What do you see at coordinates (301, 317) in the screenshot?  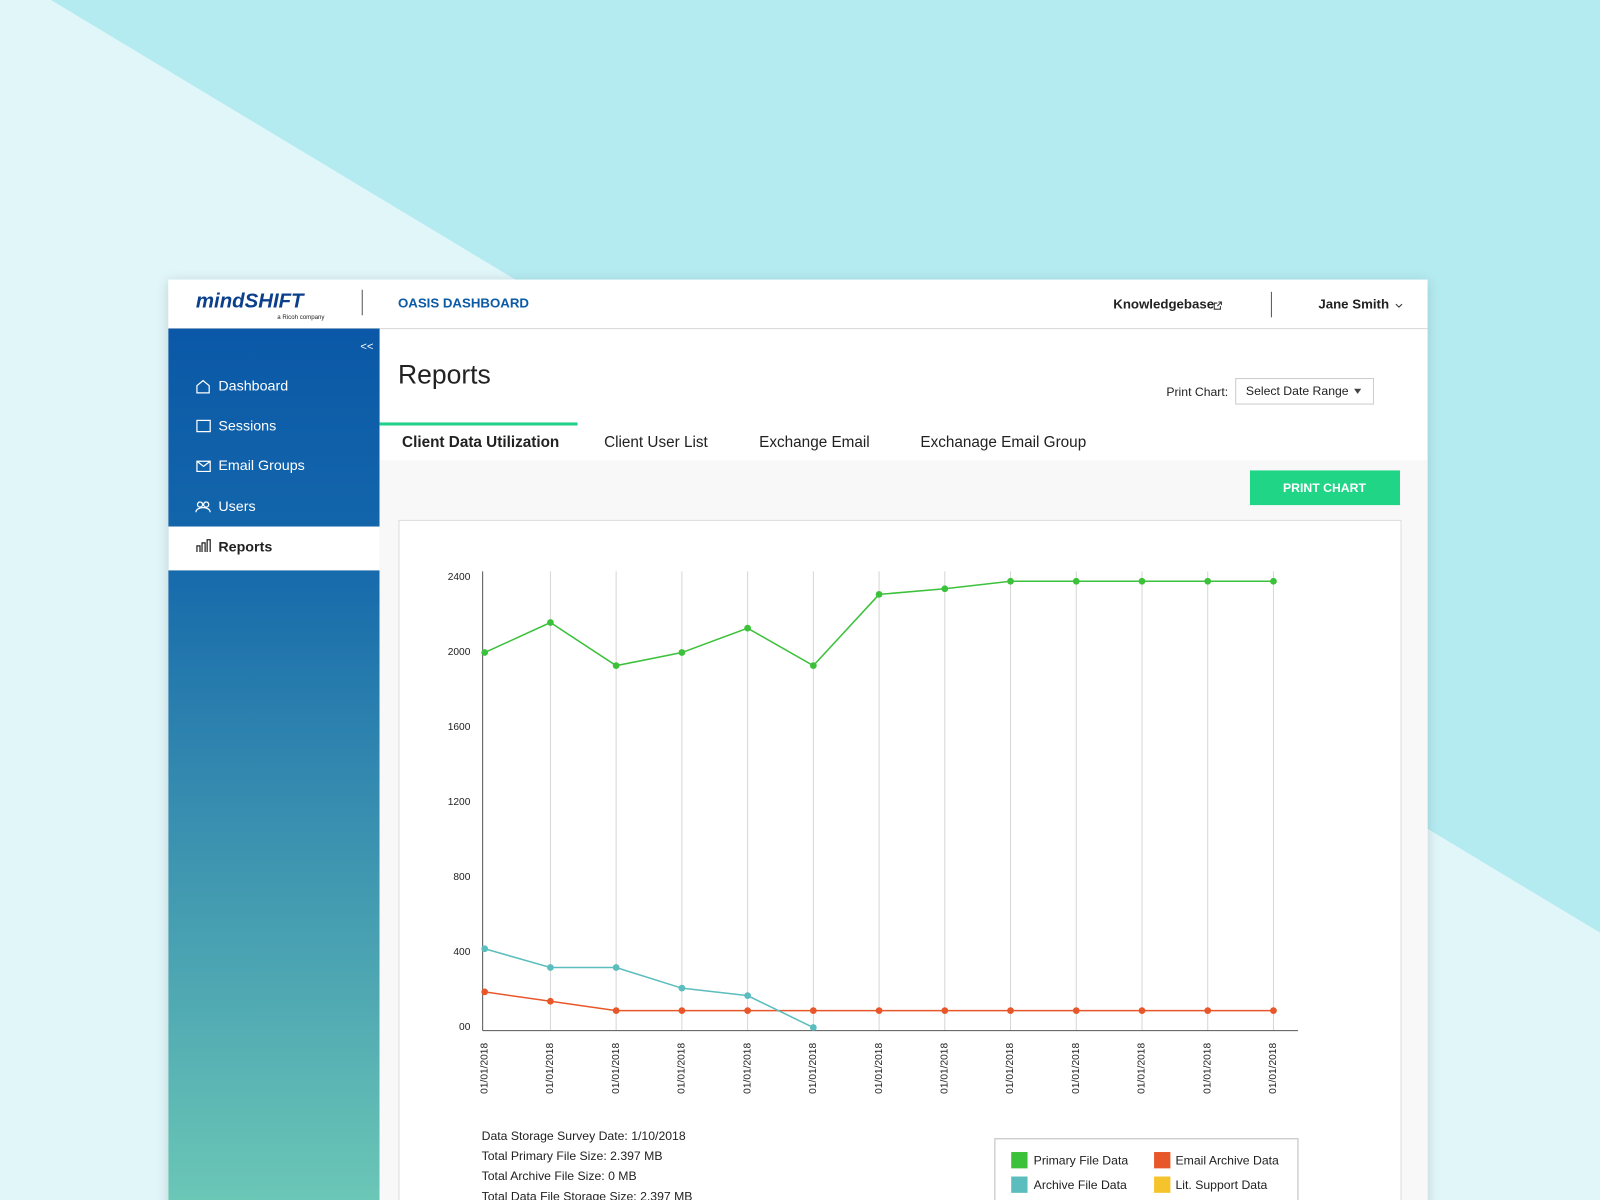 I see `logo-sub: a Ricoh company` at bounding box center [301, 317].